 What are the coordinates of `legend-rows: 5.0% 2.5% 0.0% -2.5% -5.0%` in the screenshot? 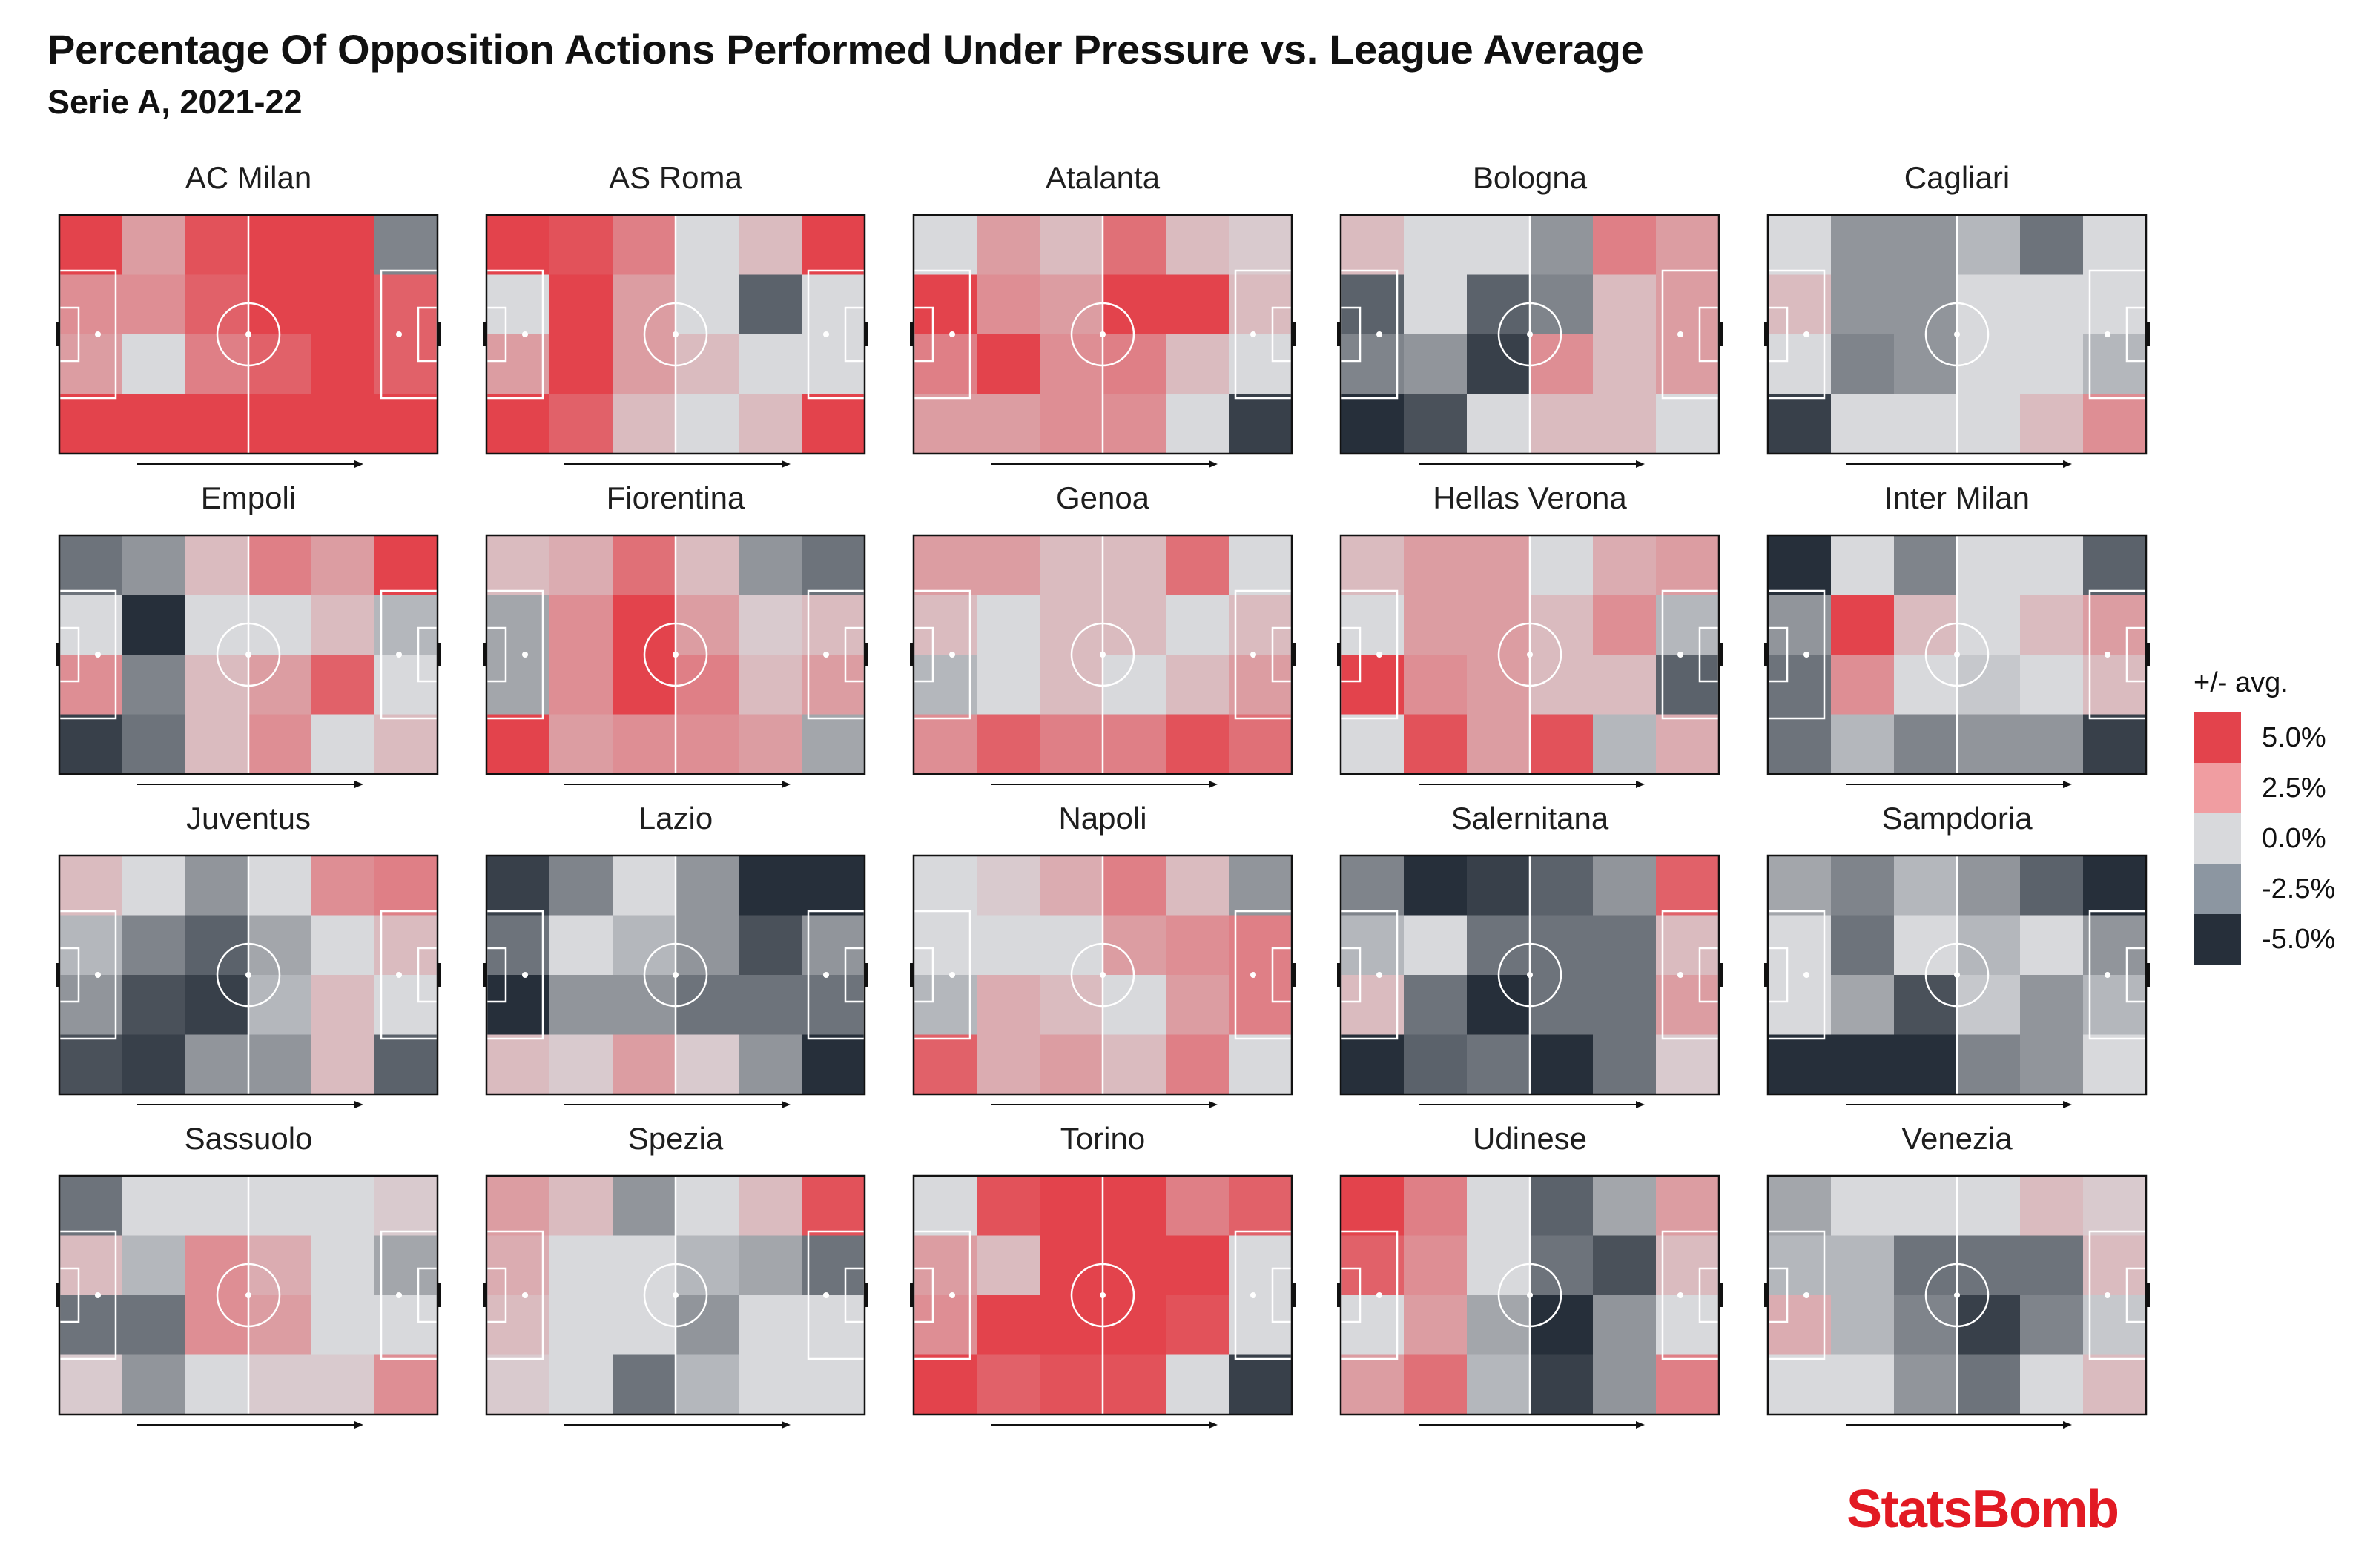 It's located at (2264, 838).